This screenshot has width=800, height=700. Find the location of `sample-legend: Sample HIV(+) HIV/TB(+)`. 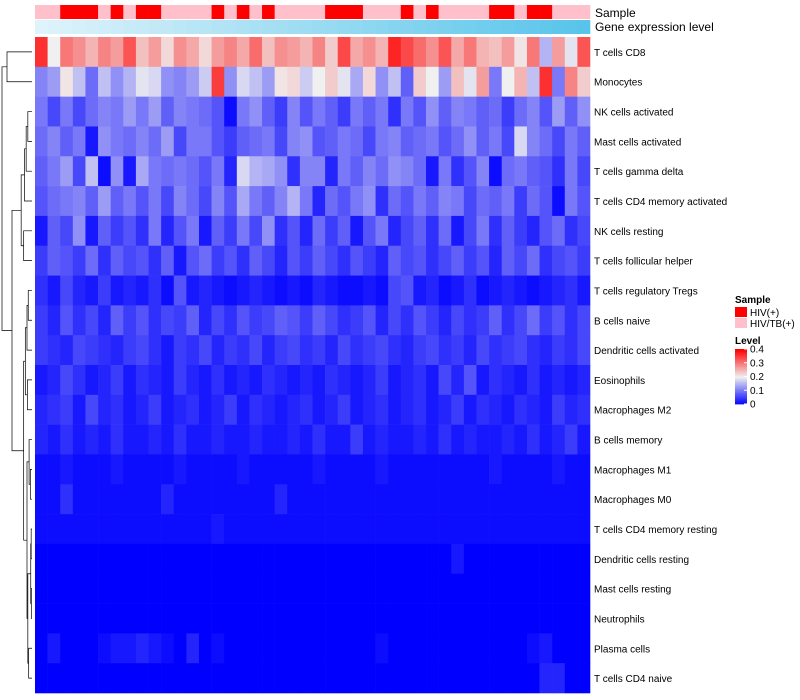

sample-legend: Sample HIV(+) HIV/TB(+) is located at coordinates (765, 312).